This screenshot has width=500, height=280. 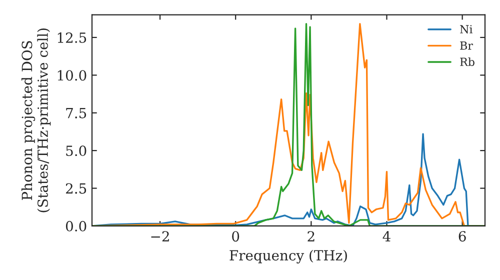 What do you see at coordinates (76, 188) in the screenshot?
I see `y-tick-label: 2.5` at bounding box center [76, 188].